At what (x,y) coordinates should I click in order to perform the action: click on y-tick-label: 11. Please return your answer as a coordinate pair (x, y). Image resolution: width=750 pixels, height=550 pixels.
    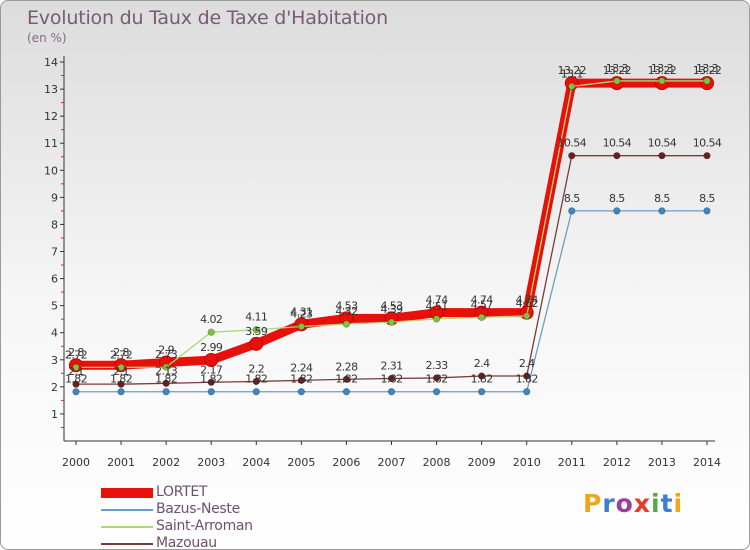
    Looking at the image, I should click on (51, 143).